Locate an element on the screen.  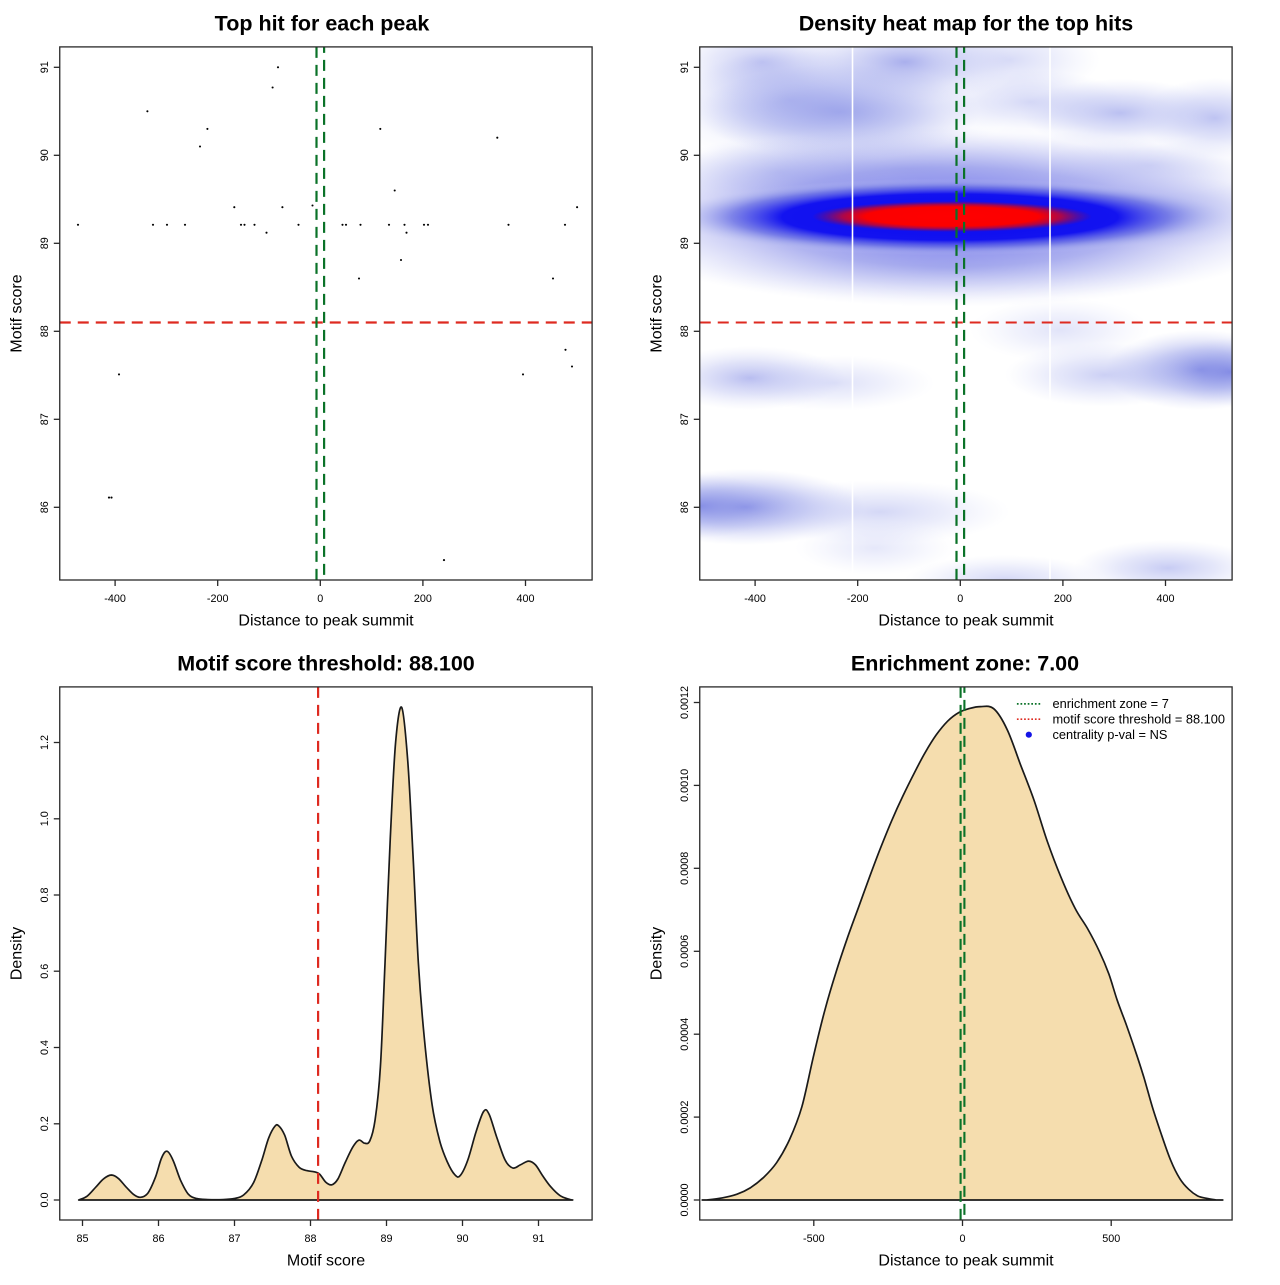
svg-text: 0.0000 is located at coordinates (685, 1199).